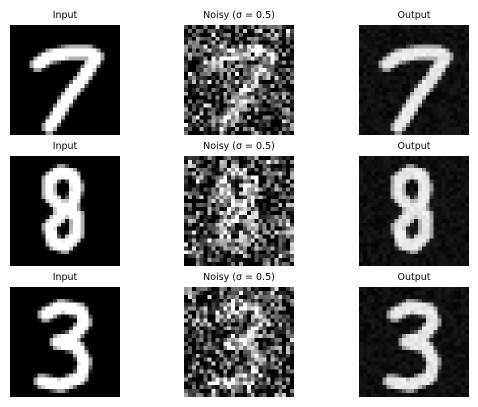  What do you see at coordinates (239, 80) in the screenshot?
I see `row1-noisy-image` at bounding box center [239, 80].